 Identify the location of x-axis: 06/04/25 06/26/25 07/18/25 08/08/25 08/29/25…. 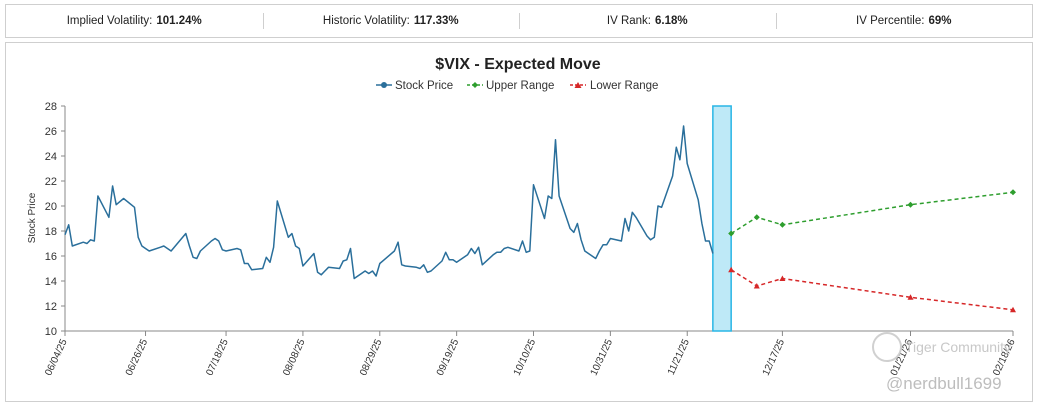
(530, 354).